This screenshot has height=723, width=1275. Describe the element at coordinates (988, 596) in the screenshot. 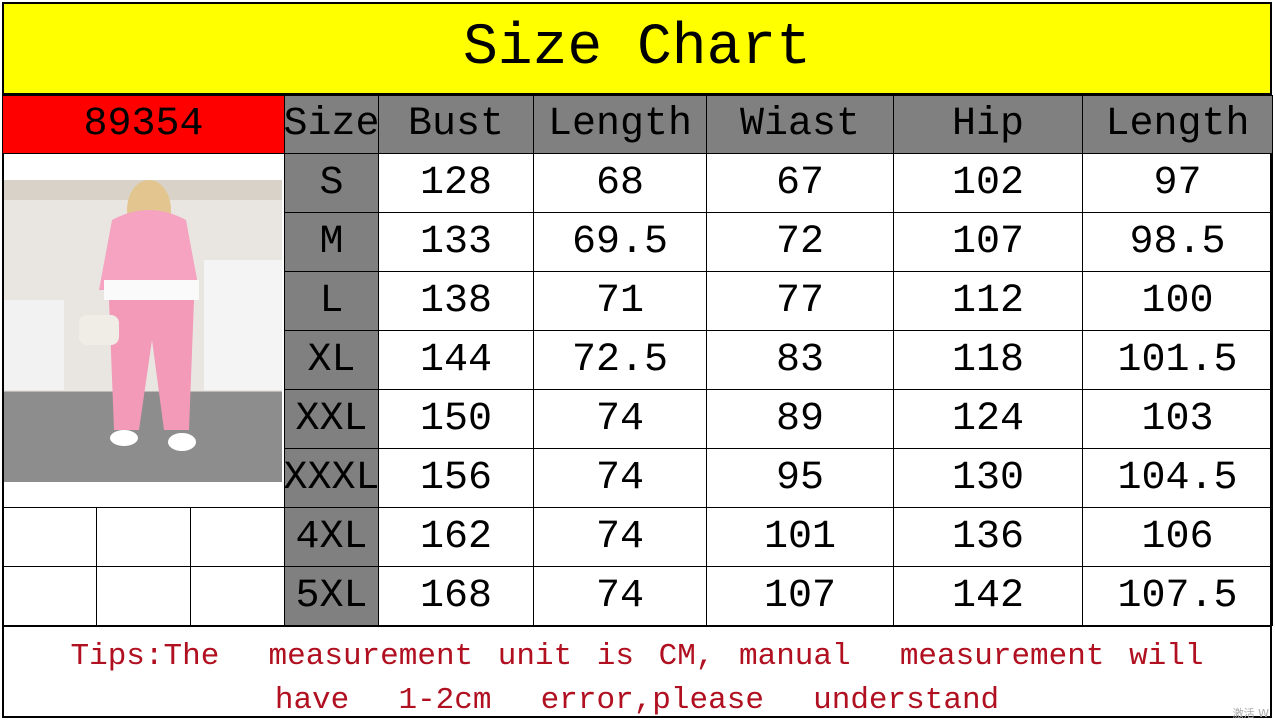

I see `cell-hip: 142` at that location.